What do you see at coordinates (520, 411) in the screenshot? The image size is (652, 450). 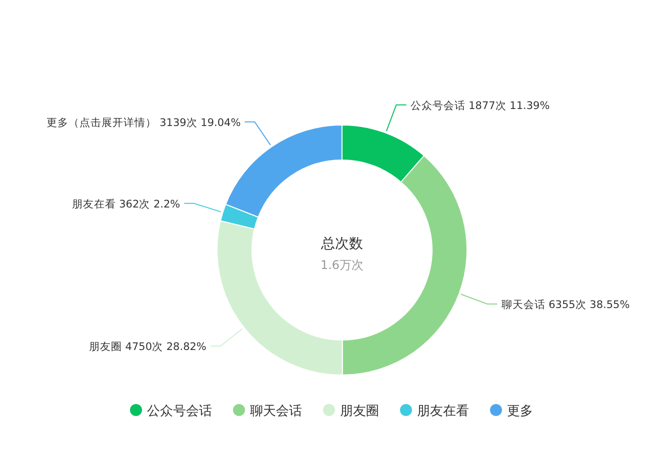 I see `legend-label: 更多` at bounding box center [520, 411].